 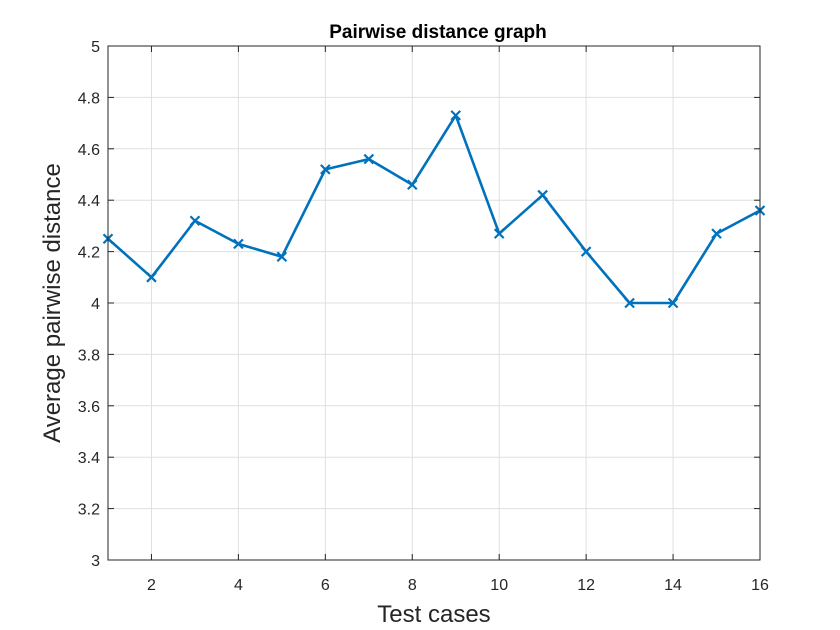 What do you see at coordinates (151, 585) in the screenshot?
I see `x-tick-label: 2` at bounding box center [151, 585].